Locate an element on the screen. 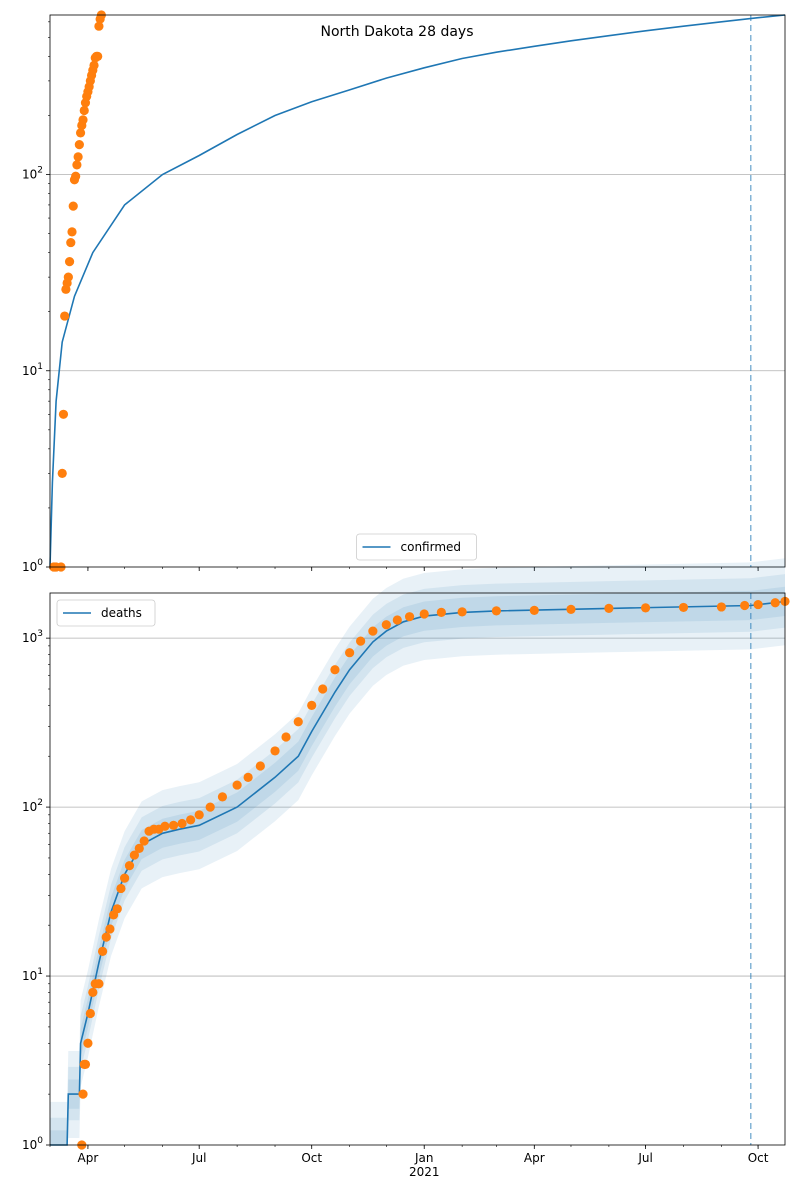 This screenshot has height=1200, width=800. x-year-label: 2021 is located at coordinates (424, 1172).